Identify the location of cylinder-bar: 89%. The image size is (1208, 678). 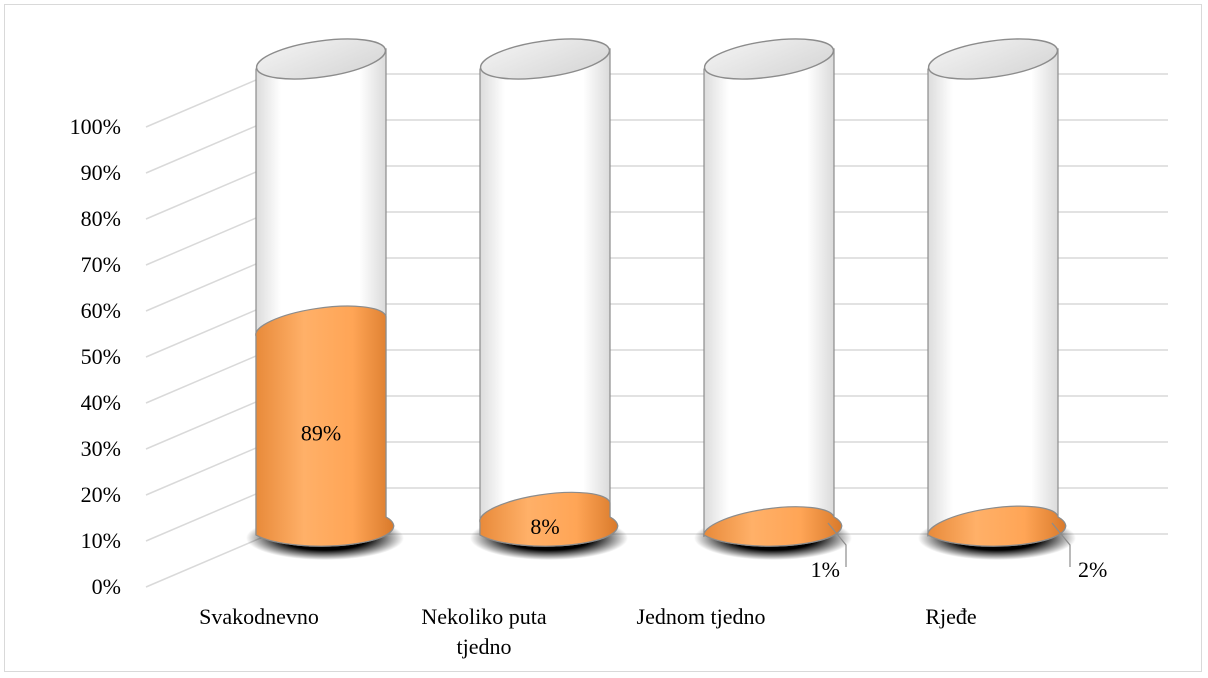
(325, 299).